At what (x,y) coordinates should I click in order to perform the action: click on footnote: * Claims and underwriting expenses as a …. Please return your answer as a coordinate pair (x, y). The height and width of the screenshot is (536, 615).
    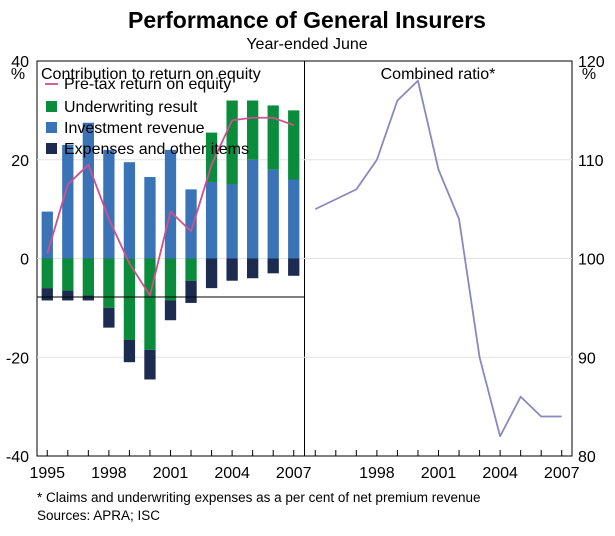
    Looking at the image, I should click on (258, 497).